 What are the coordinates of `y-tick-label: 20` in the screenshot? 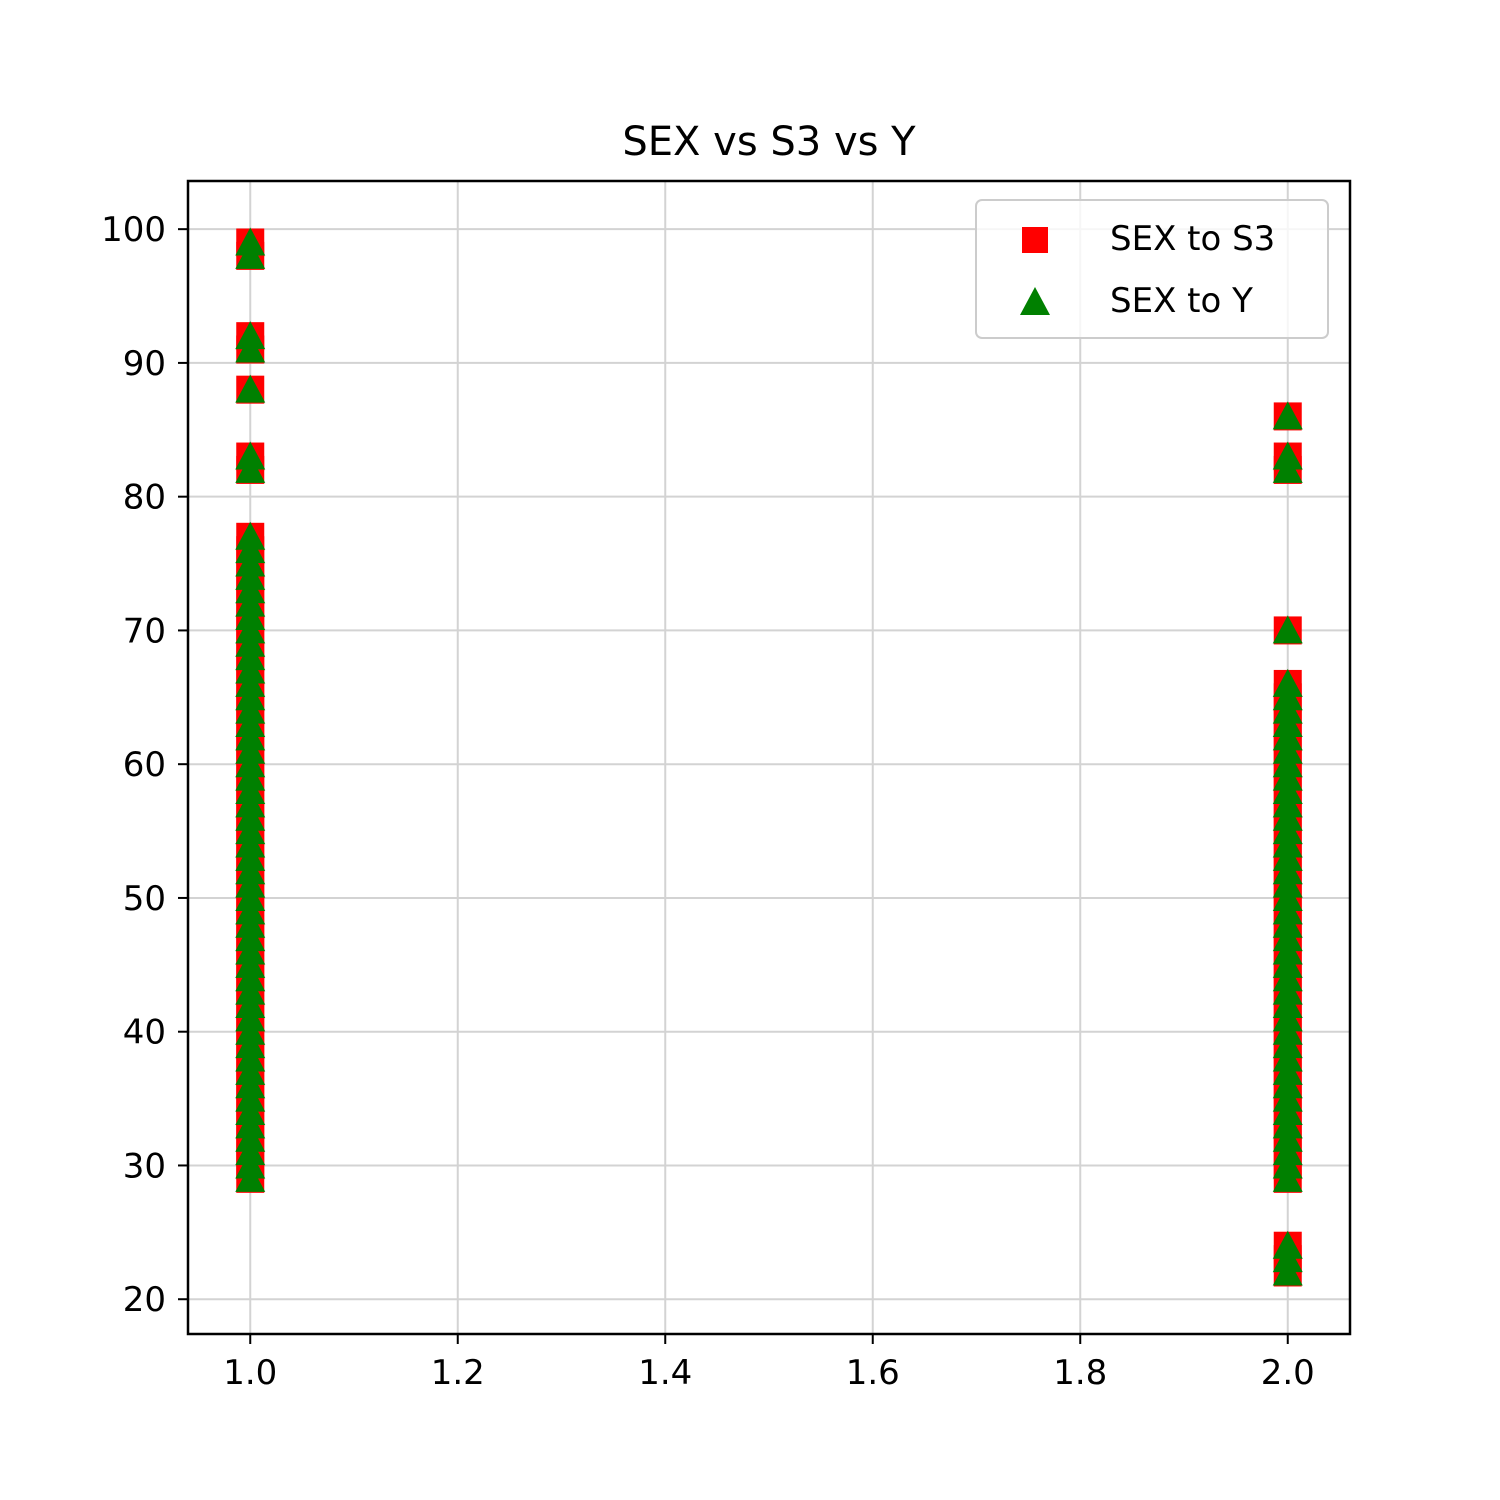 It's located at (144, 1300).